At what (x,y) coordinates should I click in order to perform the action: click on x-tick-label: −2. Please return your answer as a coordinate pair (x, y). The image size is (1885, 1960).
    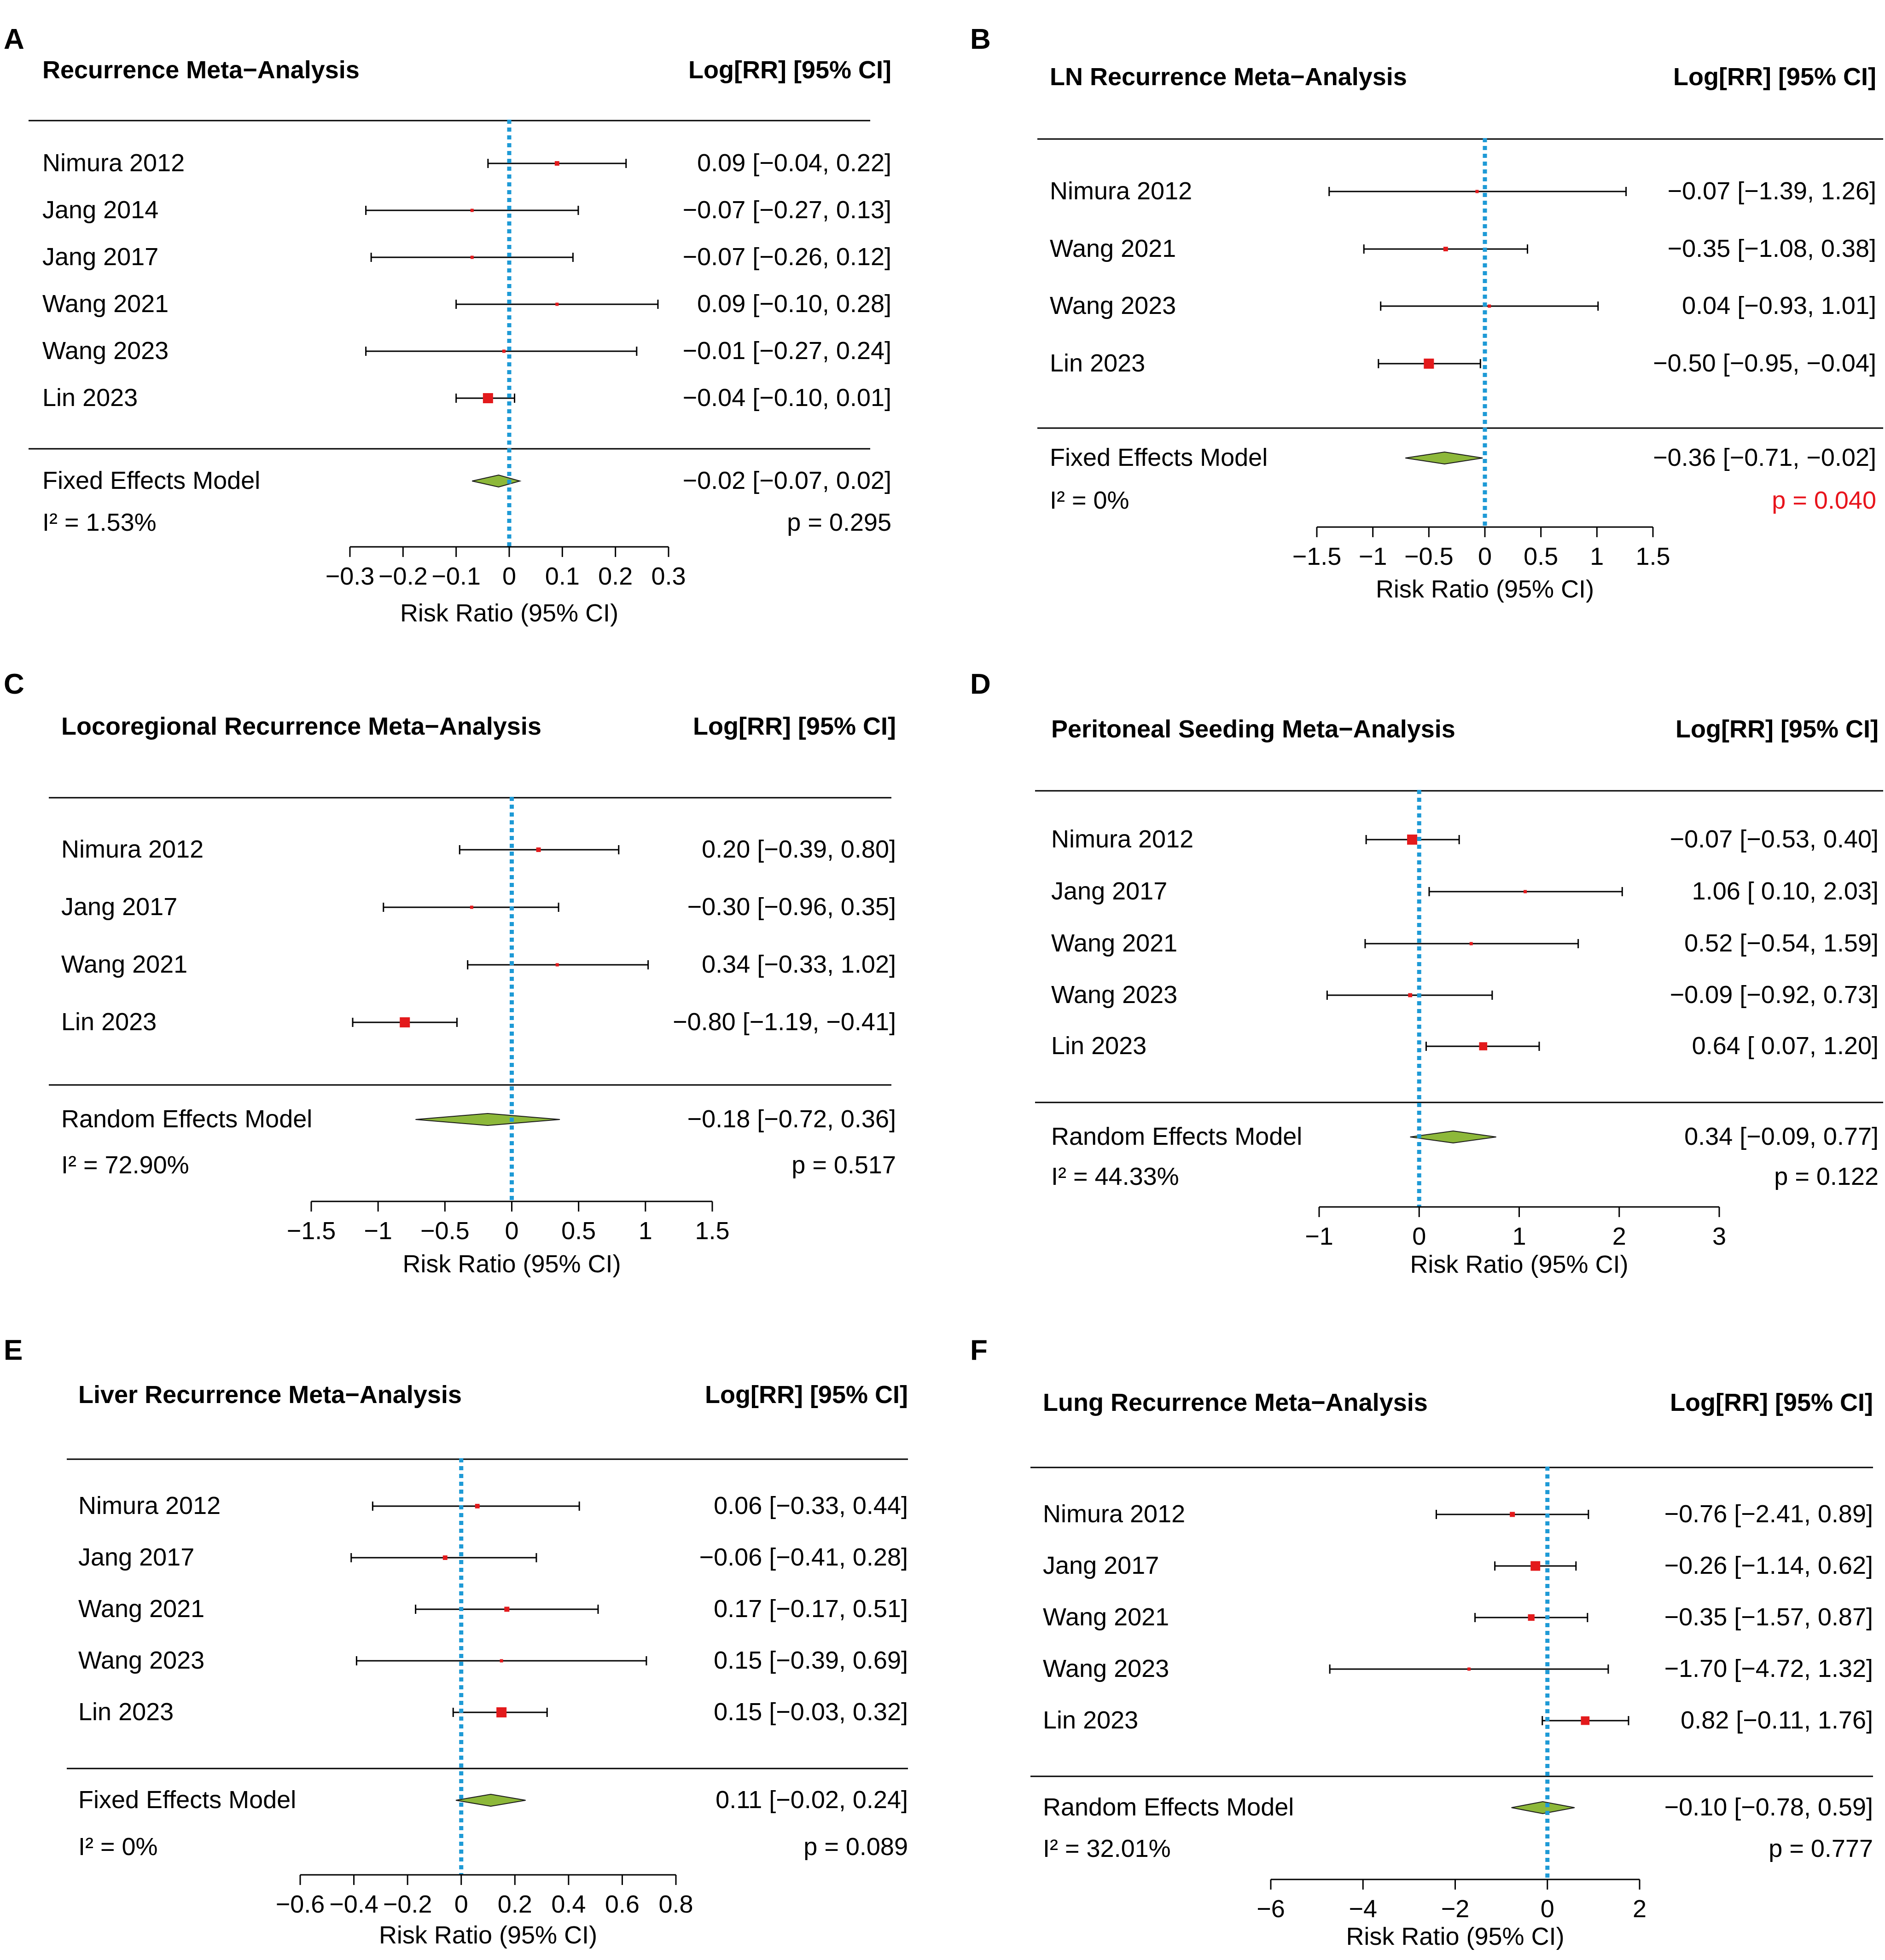
    Looking at the image, I should click on (1455, 1909).